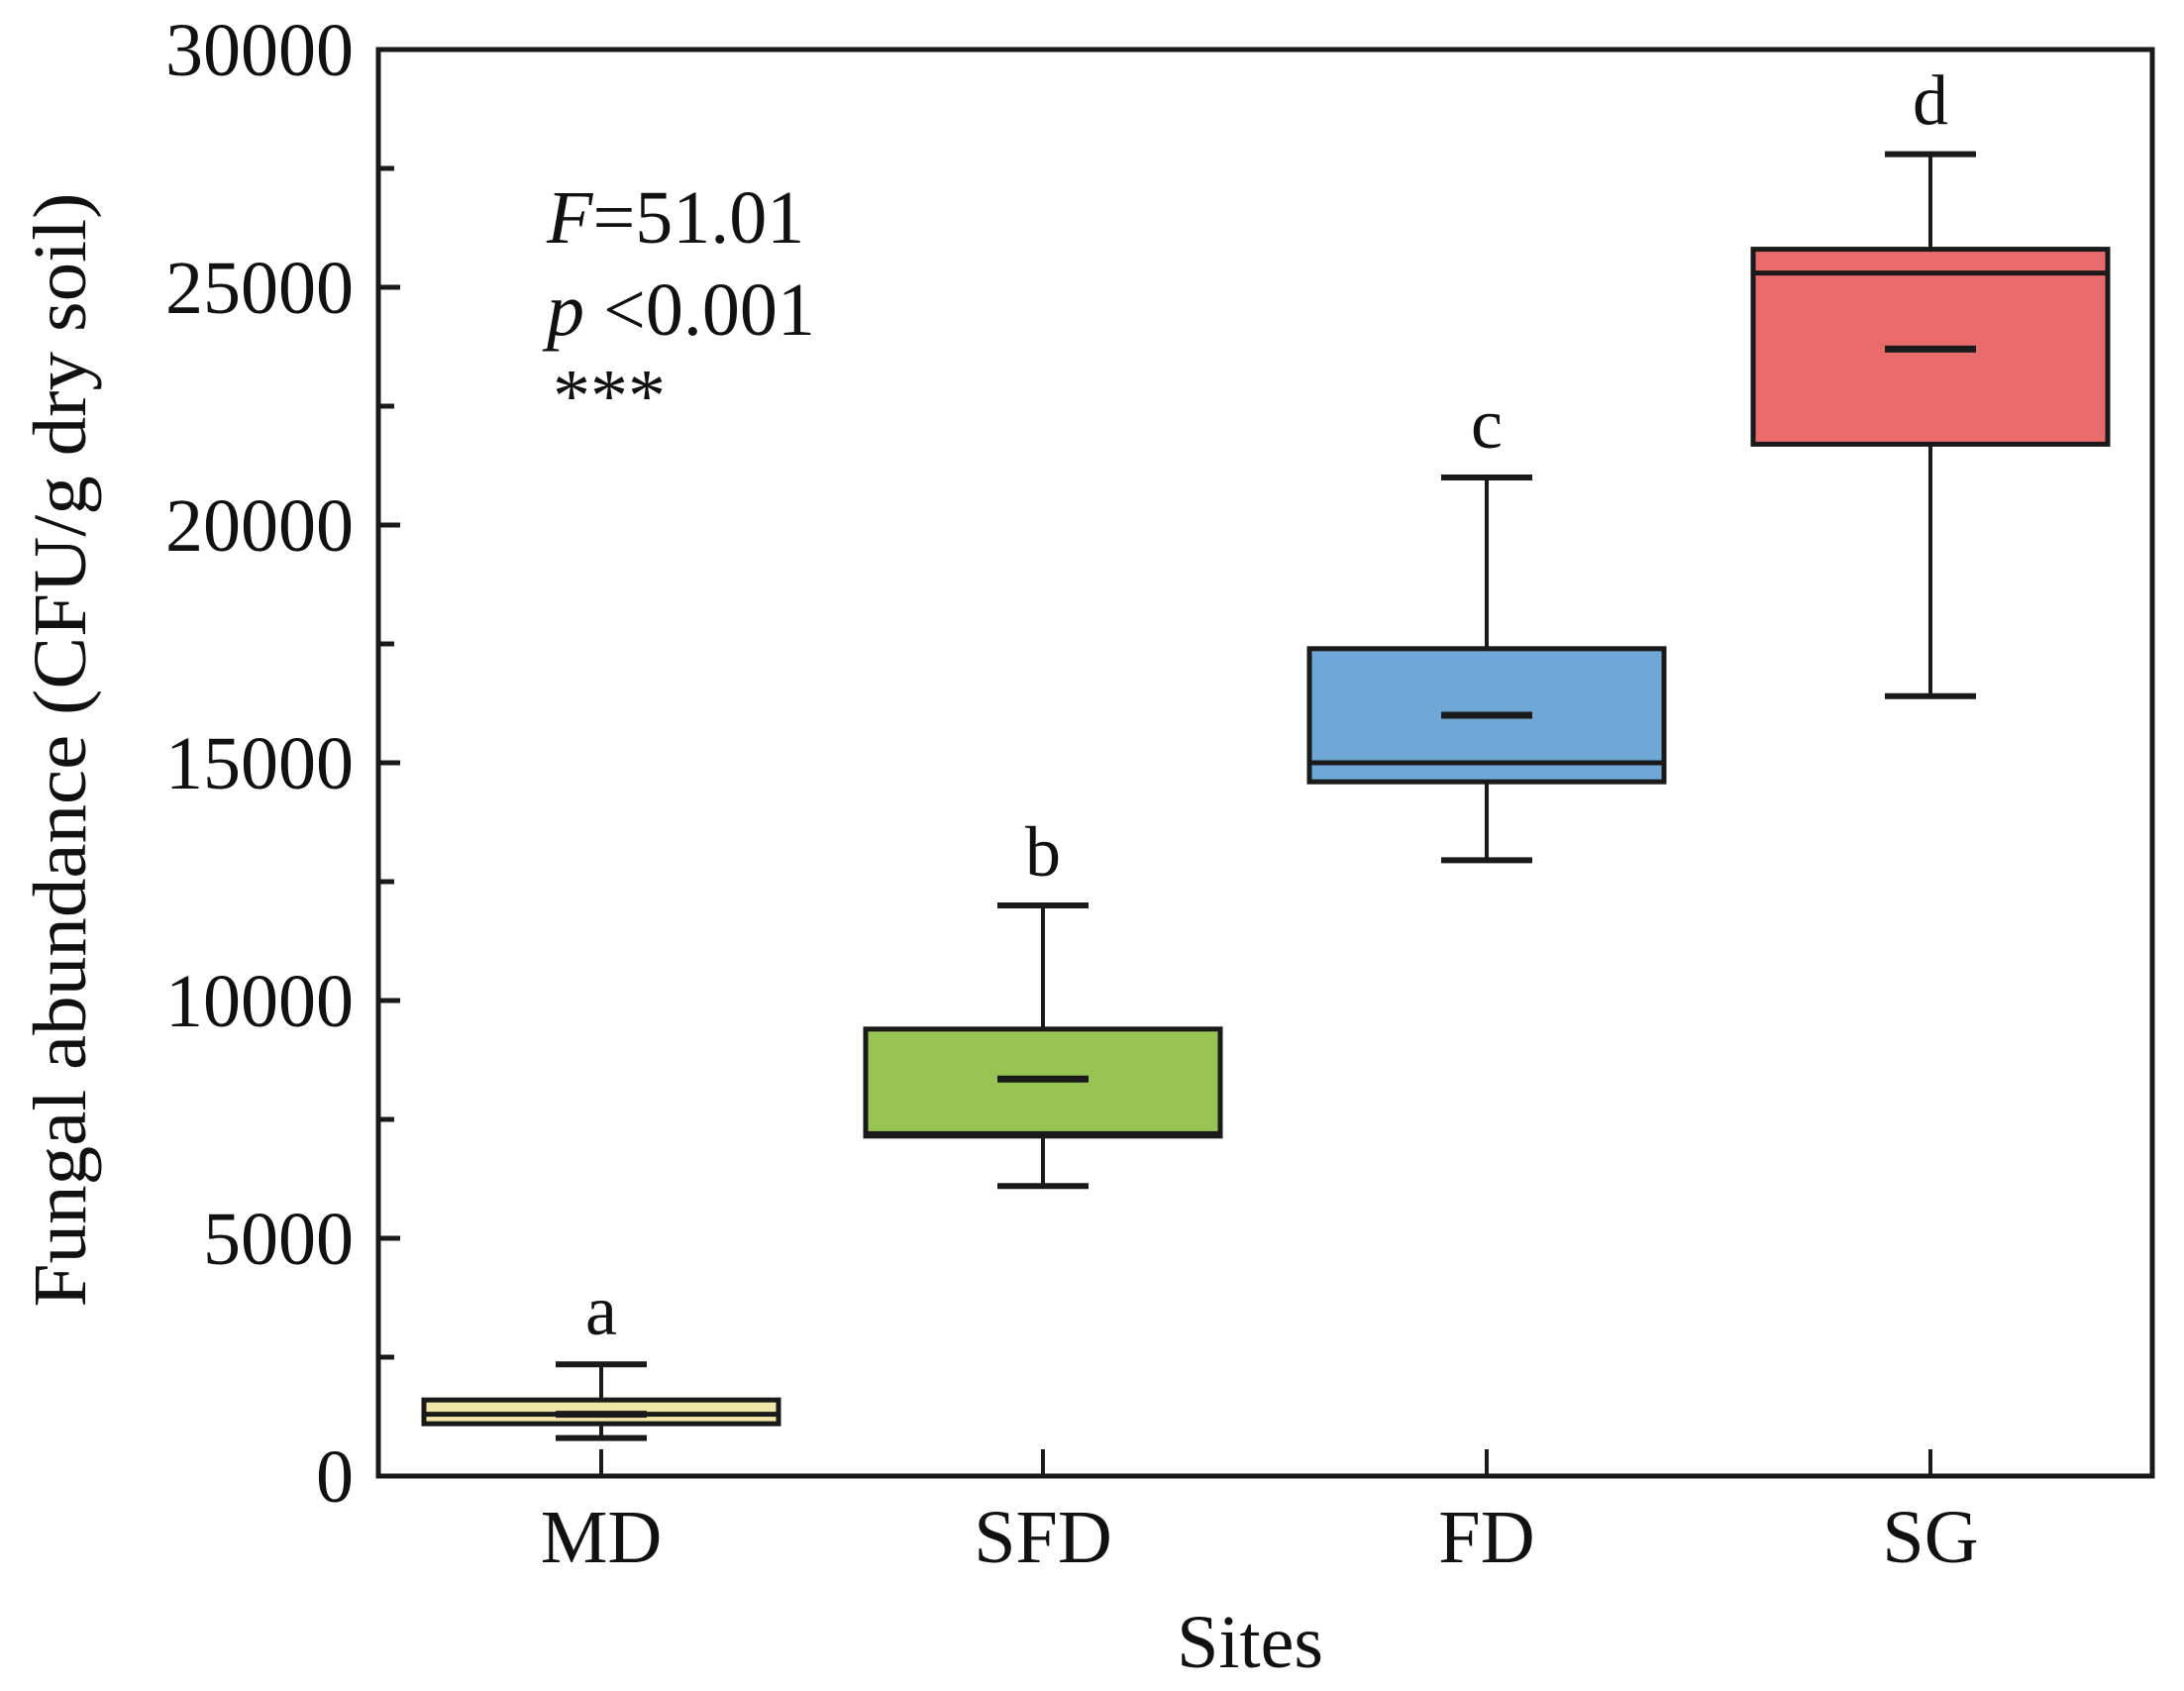 This screenshot has height=1691, width=2184. What do you see at coordinates (389, 762) in the screenshot?
I see `y-axis-ticks` at bounding box center [389, 762].